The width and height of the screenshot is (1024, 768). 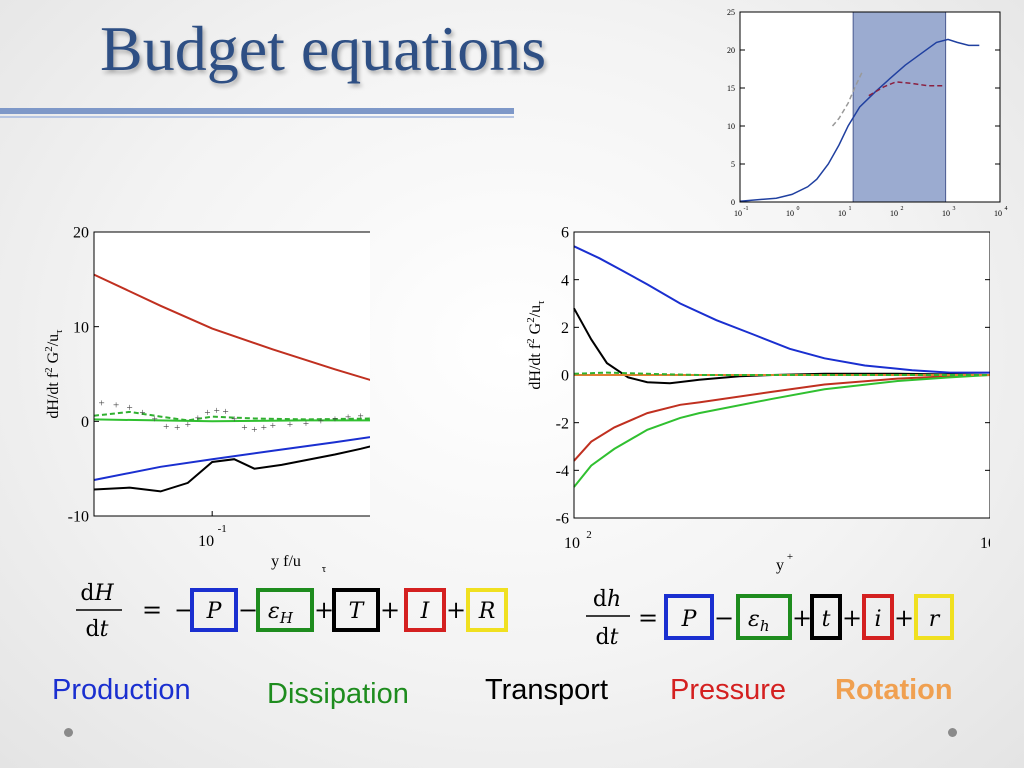 I want to click on term-box-production, so click(x=214, y=610).